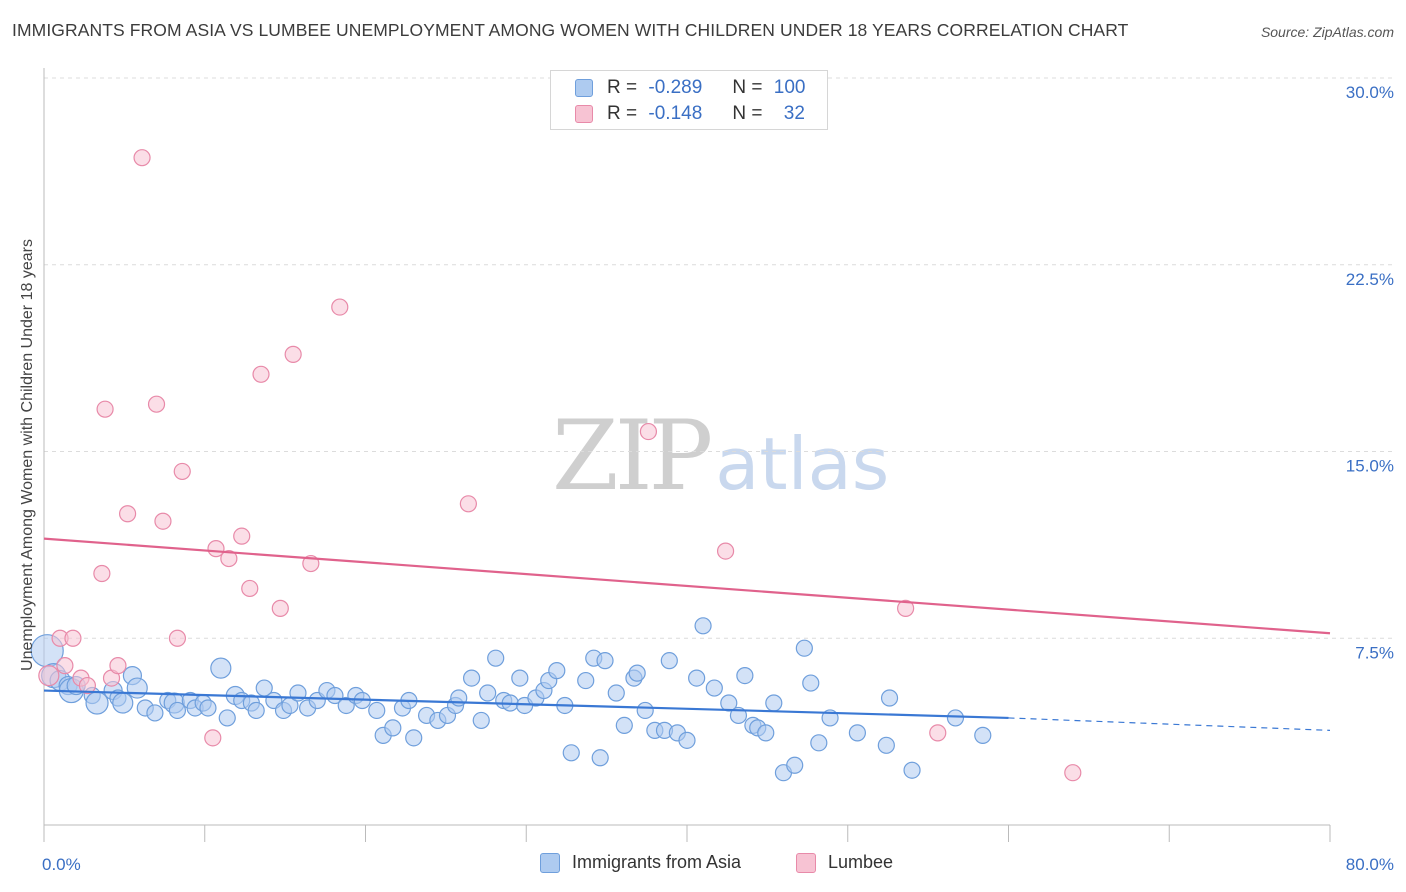  I want to click on bottom-legend-asia: Immigrants from Asia, so click(640, 862).